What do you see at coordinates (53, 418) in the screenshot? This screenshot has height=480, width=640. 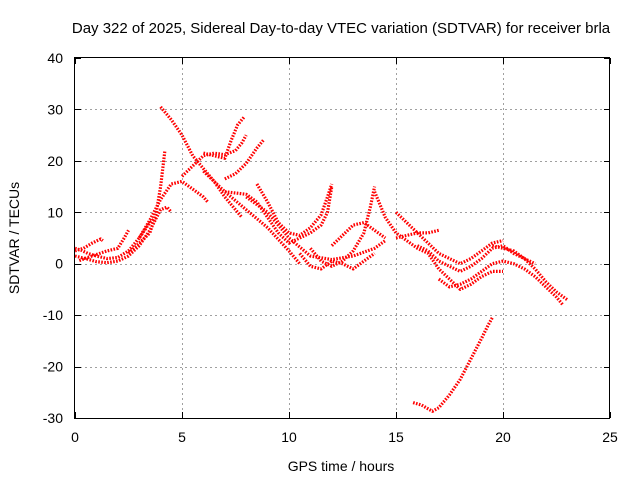 I see `y-tick-label: -30` at bounding box center [53, 418].